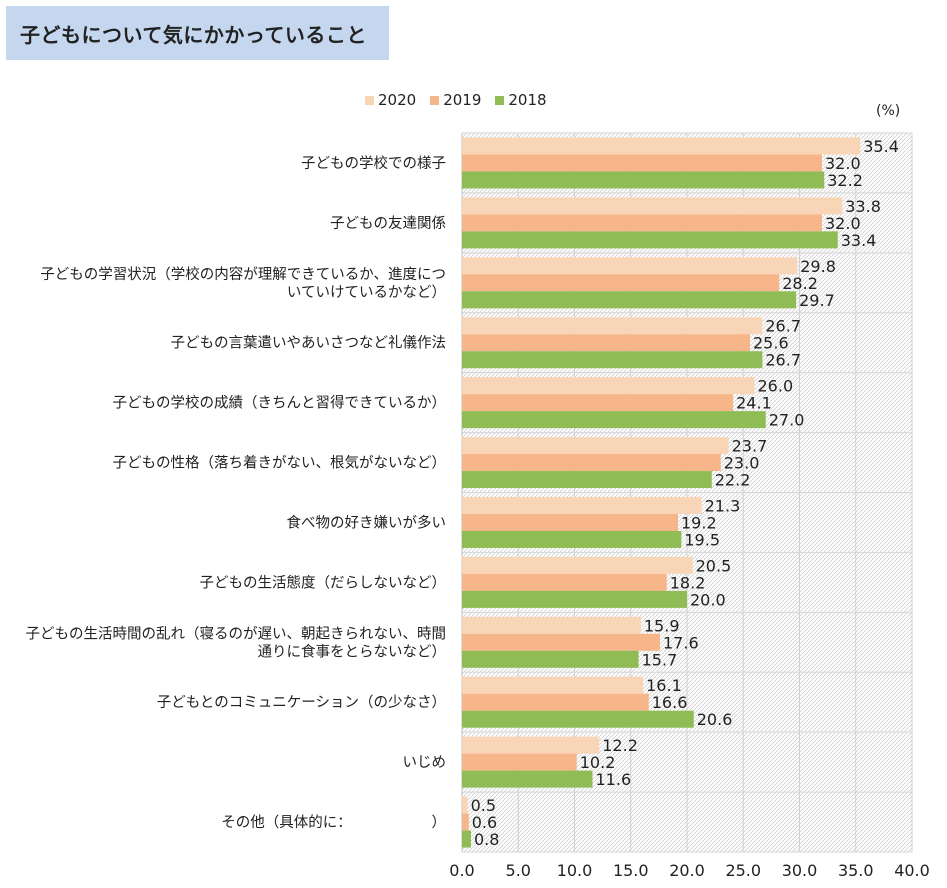 Image resolution: width=947 pixels, height=888 pixels. What do you see at coordinates (483, 805) in the screenshot?
I see `data-label-2020: 0.5` at bounding box center [483, 805].